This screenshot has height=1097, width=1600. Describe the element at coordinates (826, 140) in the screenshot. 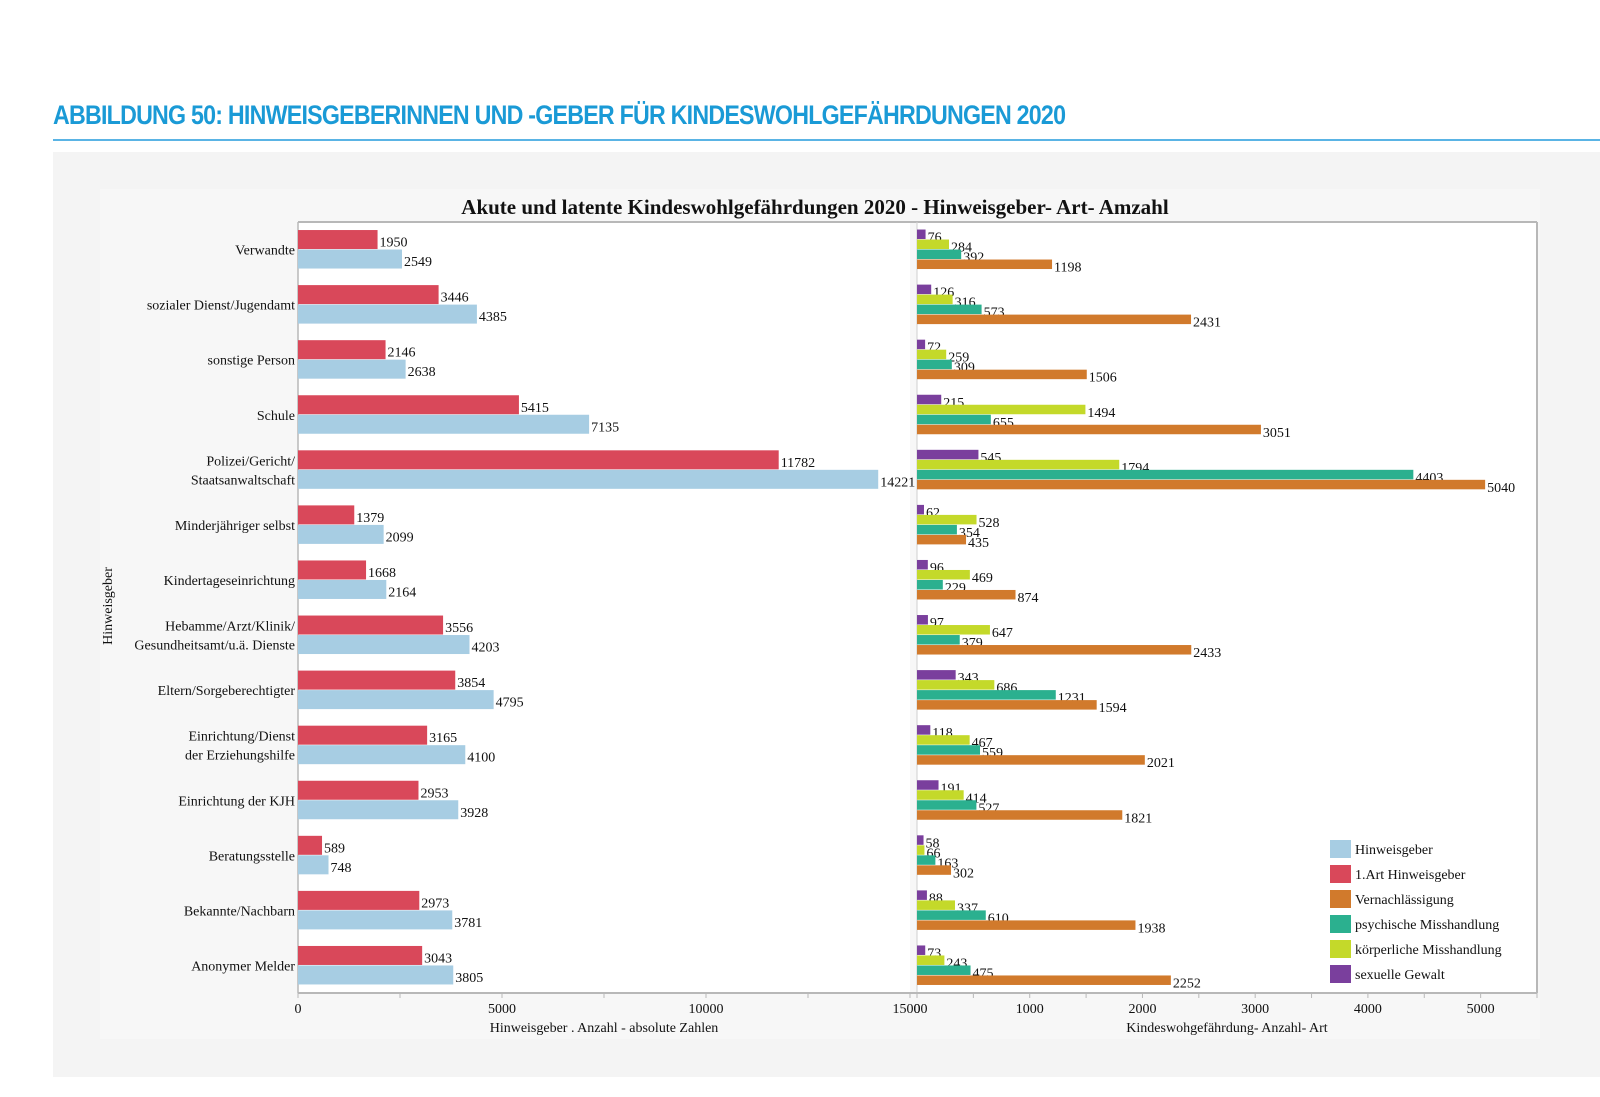

I see `heading-rule` at that location.